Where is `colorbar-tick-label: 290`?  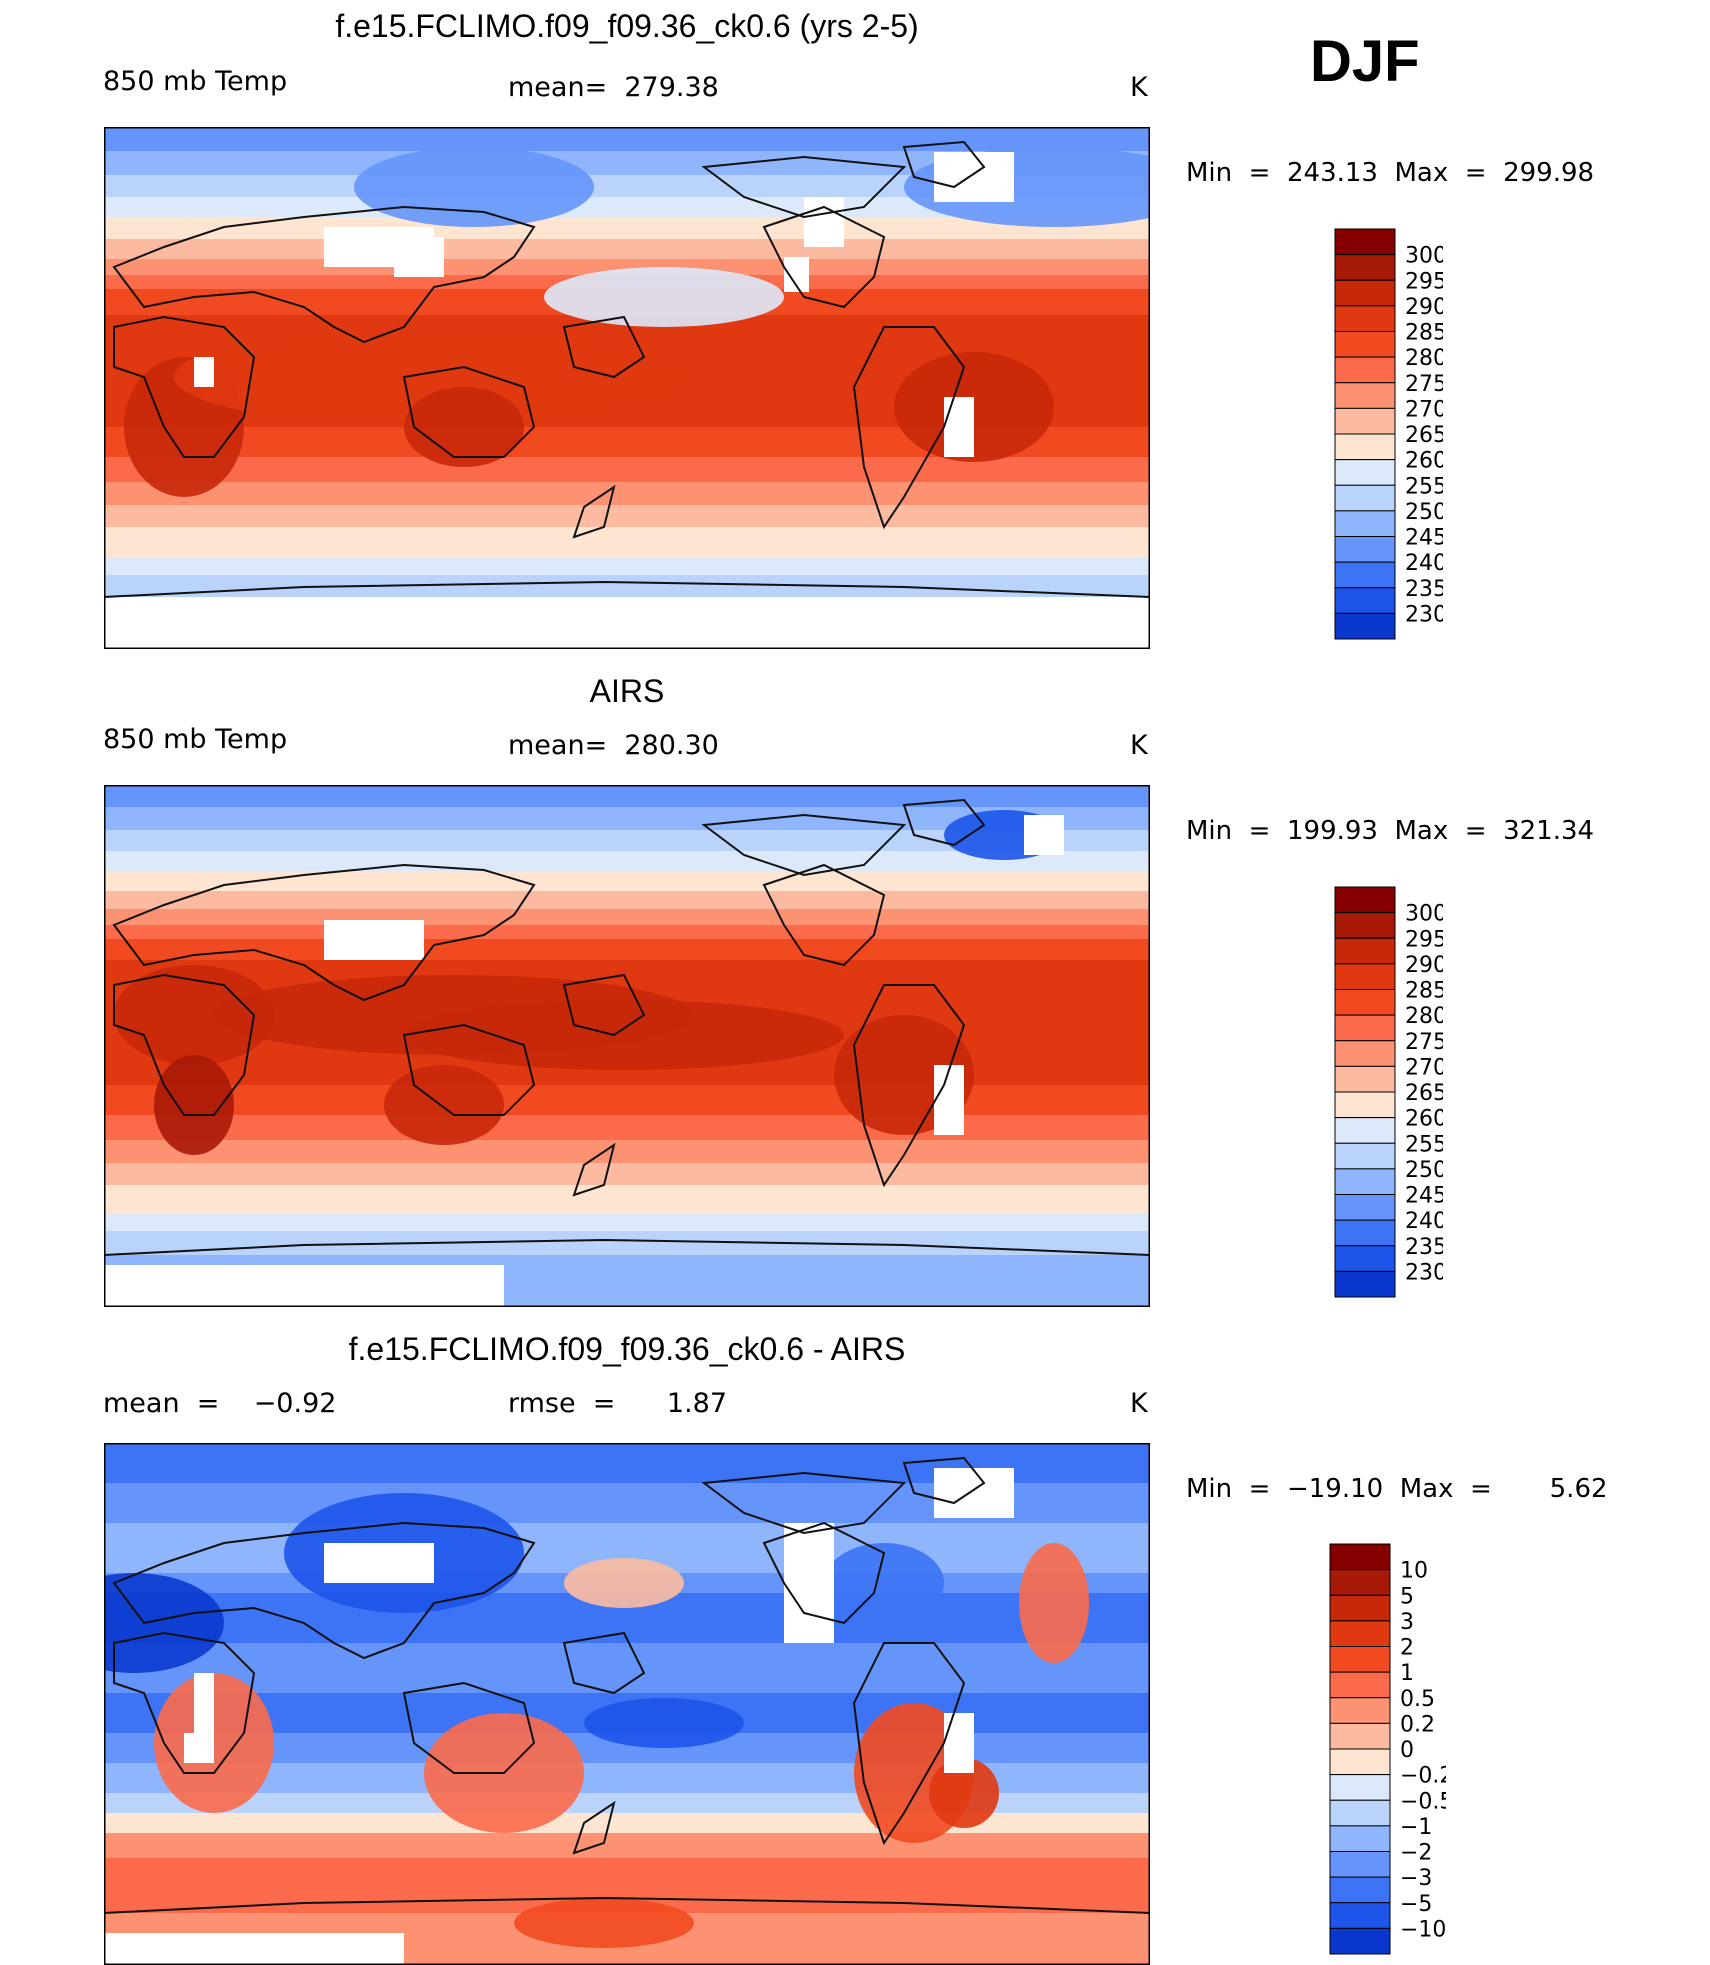
colorbar-tick-label: 290 is located at coordinates (1424, 965).